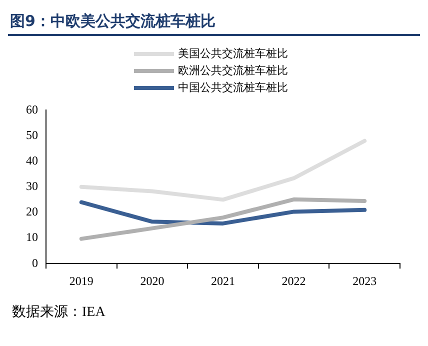 This screenshot has height=346, width=428. I want to click on y-tick-label: 60, so click(32, 109).